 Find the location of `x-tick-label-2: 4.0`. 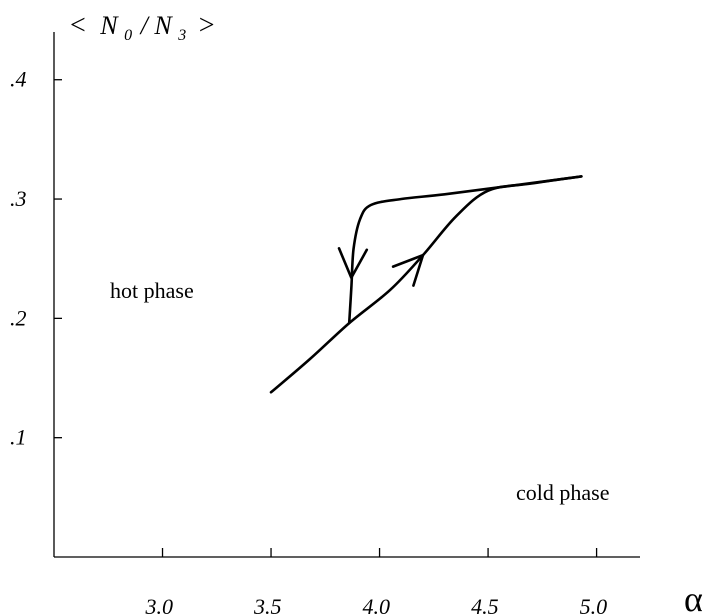

x-tick-label-2: 4.0 is located at coordinates (377, 604).